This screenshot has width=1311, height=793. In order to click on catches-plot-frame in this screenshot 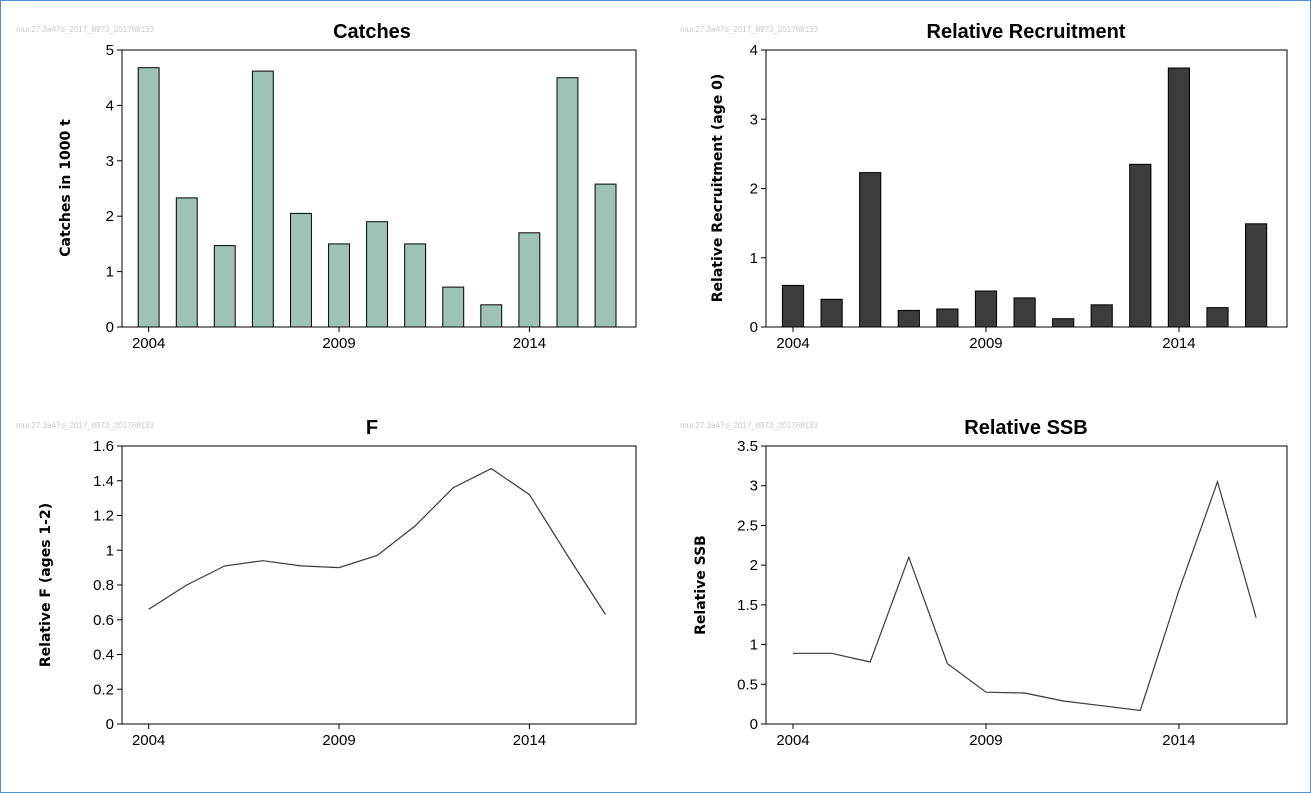, I will do `click(379, 188)`.